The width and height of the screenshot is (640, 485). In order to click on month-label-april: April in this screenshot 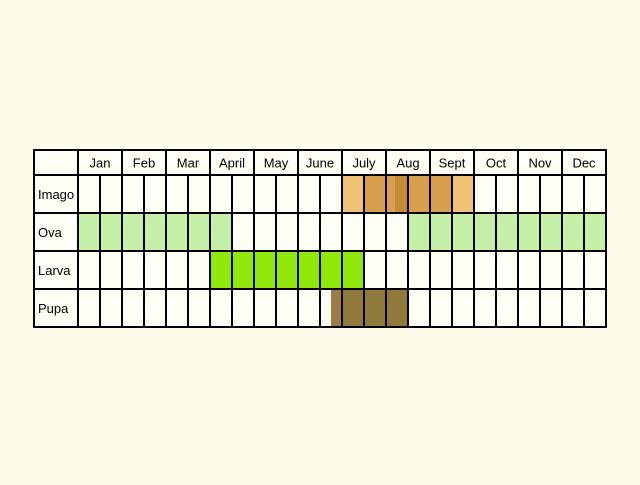, I will do `click(232, 163)`.